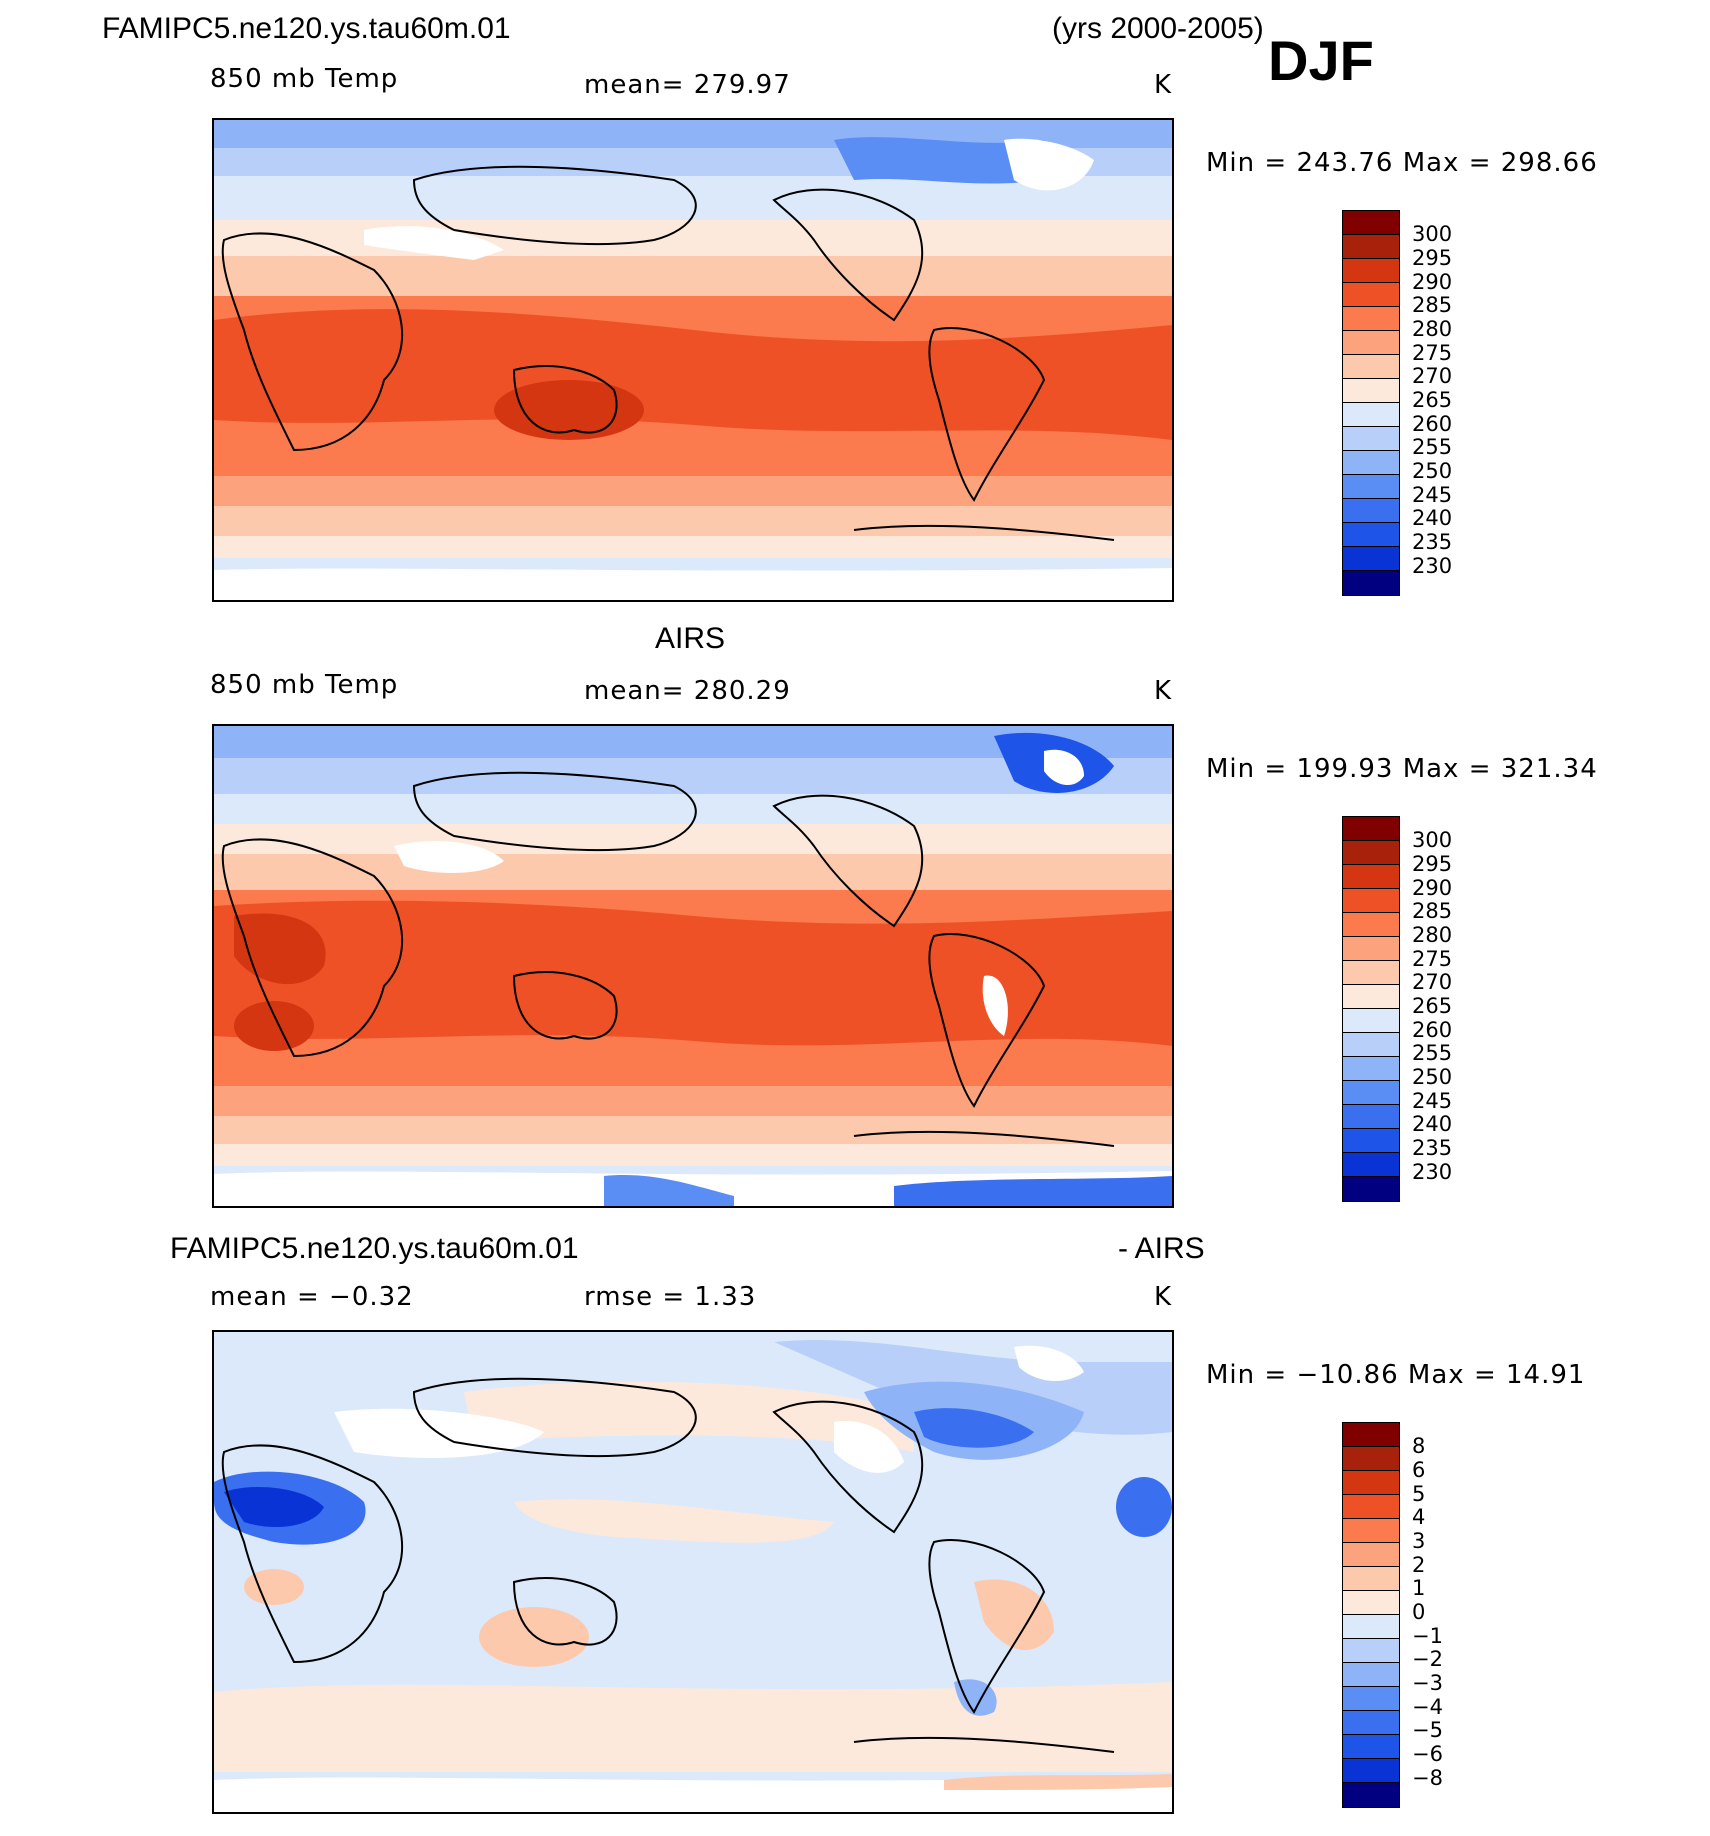 The height and width of the screenshot is (1836, 1710). What do you see at coordinates (1427, 1730) in the screenshot?
I see `colorbar-label: −5` at bounding box center [1427, 1730].